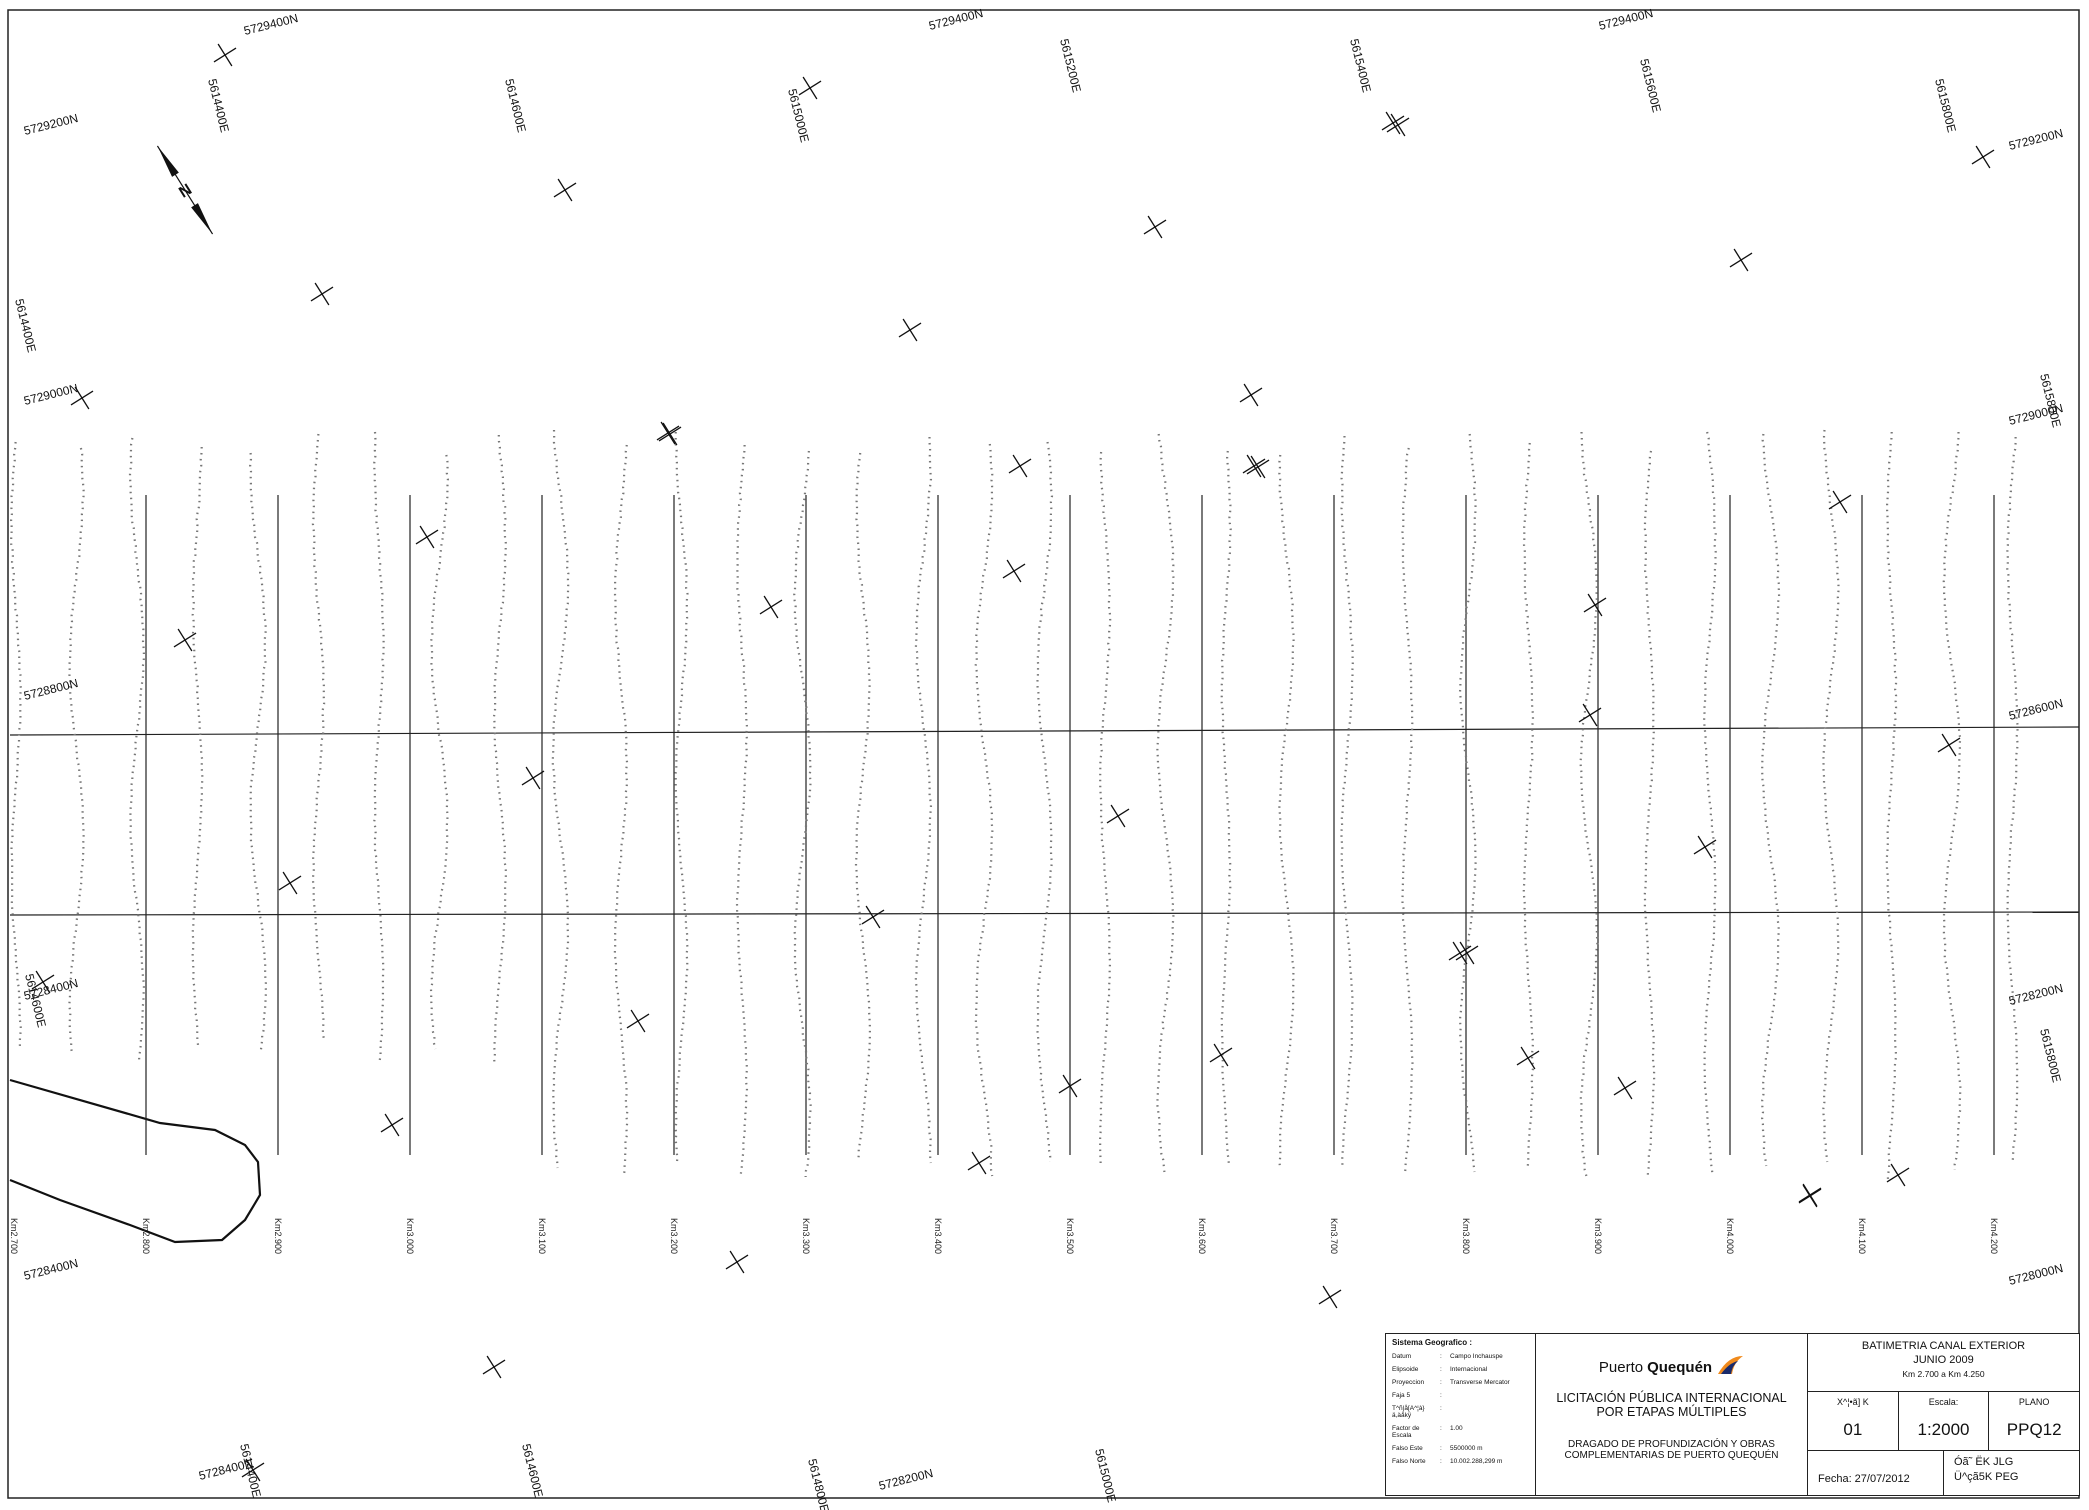 The height and width of the screenshot is (1510, 2089). What do you see at coordinates (1202, 1236) in the screenshot?
I see `chainage-label: Km3.600` at bounding box center [1202, 1236].